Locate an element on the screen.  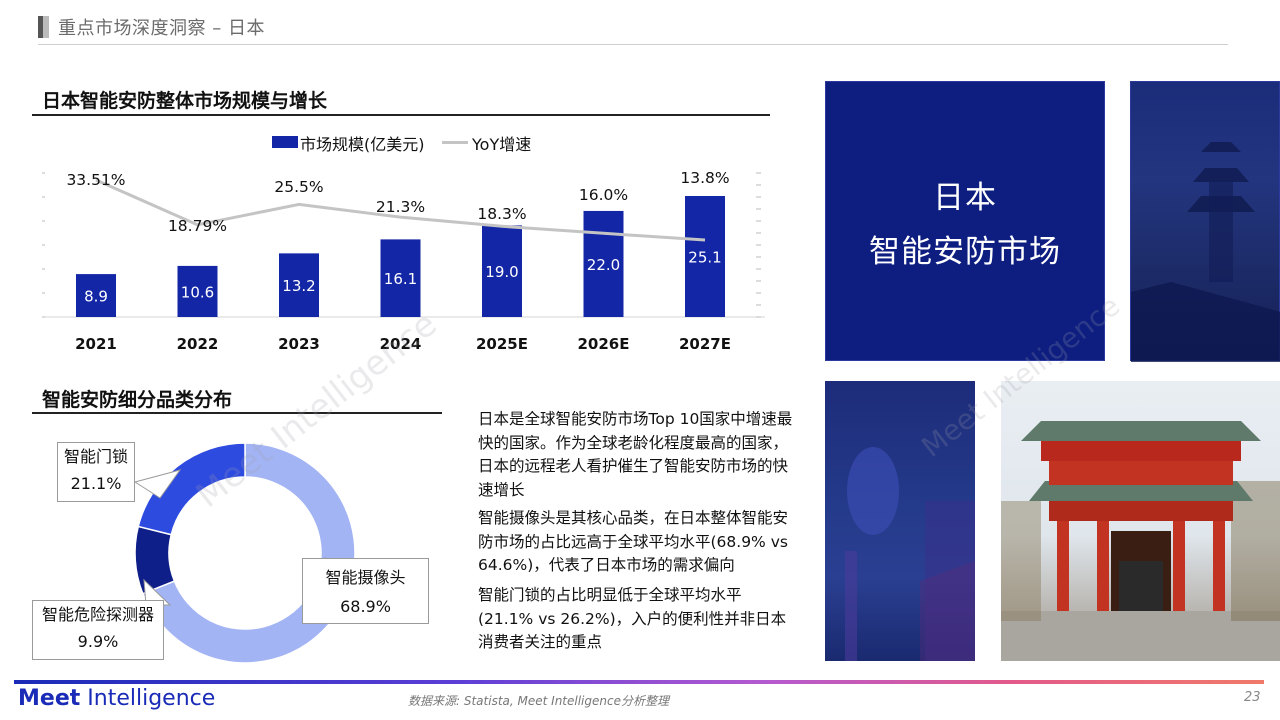
temple-gate-icon is located at coordinates (1140, 541).